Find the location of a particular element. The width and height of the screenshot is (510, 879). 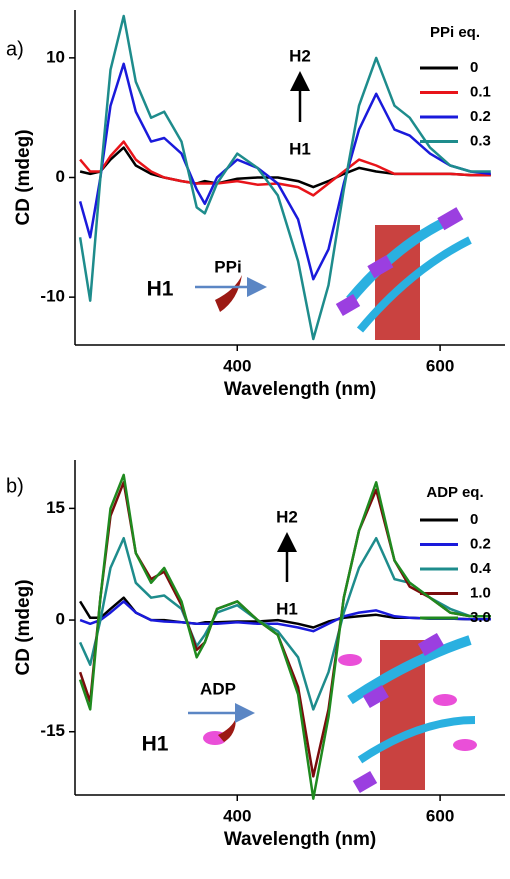

legend-label: 0.1 is located at coordinates (480, 91).